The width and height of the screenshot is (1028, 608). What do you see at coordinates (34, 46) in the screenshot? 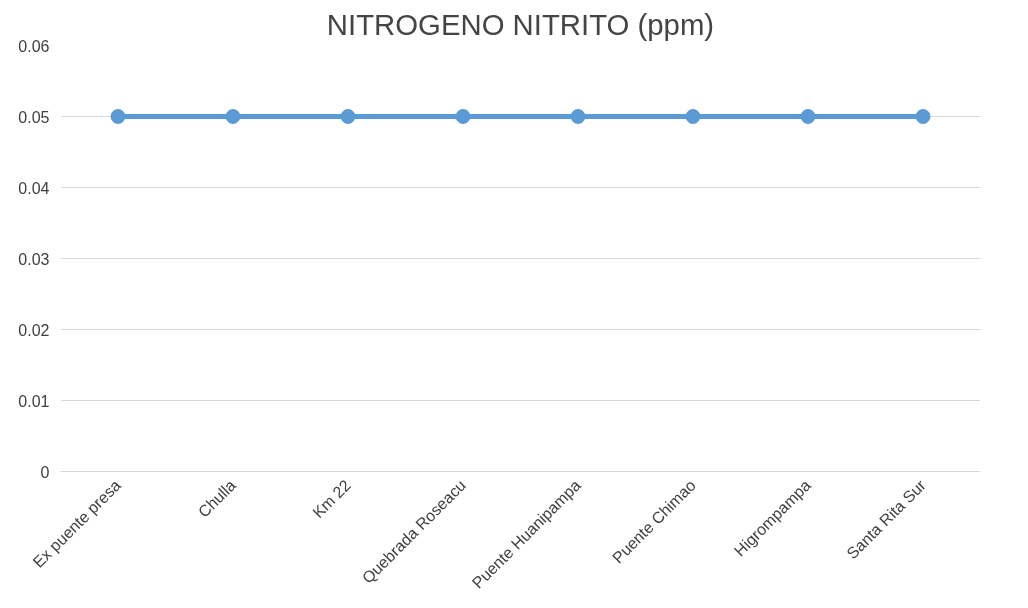
I see `y-tick-label: 0.06` at bounding box center [34, 46].